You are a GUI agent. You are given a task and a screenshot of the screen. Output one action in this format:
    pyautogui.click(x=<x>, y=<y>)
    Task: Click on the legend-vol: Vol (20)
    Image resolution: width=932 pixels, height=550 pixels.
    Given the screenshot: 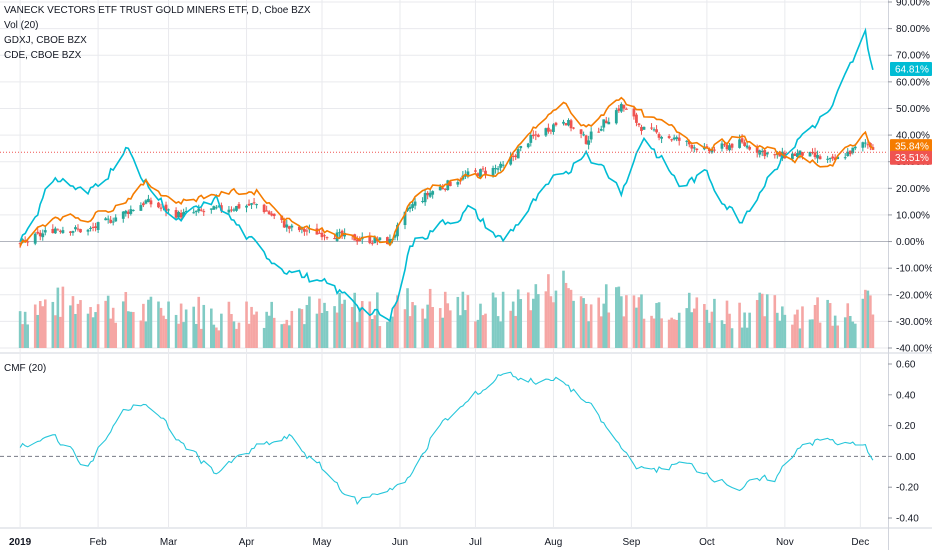 What is the action you would take?
    pyautogui.click(x=21, y=25)
    